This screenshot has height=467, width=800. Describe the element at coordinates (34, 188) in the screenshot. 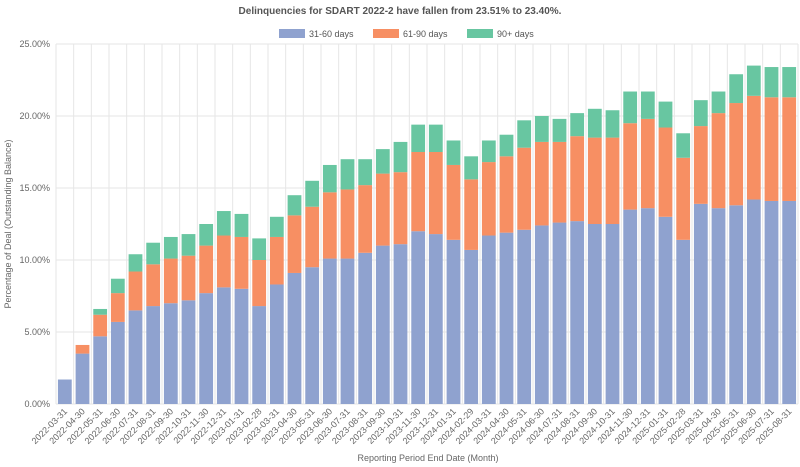

I see `y-tick-label: 15.00%` at that location.